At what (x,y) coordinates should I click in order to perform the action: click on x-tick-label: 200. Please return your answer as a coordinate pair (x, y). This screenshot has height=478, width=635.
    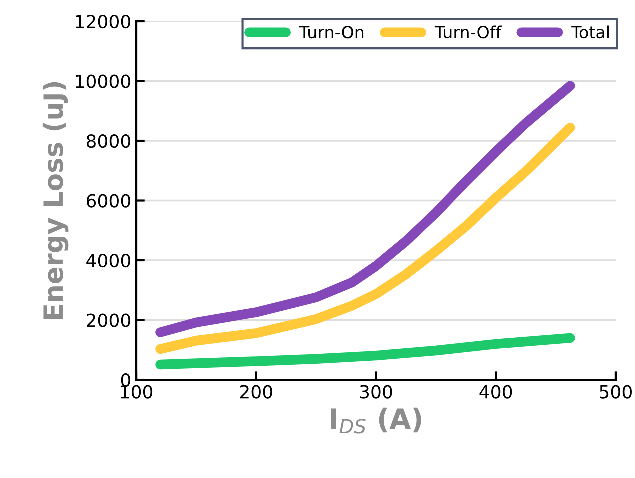
    Looking at the image, I should click on (256, 392).